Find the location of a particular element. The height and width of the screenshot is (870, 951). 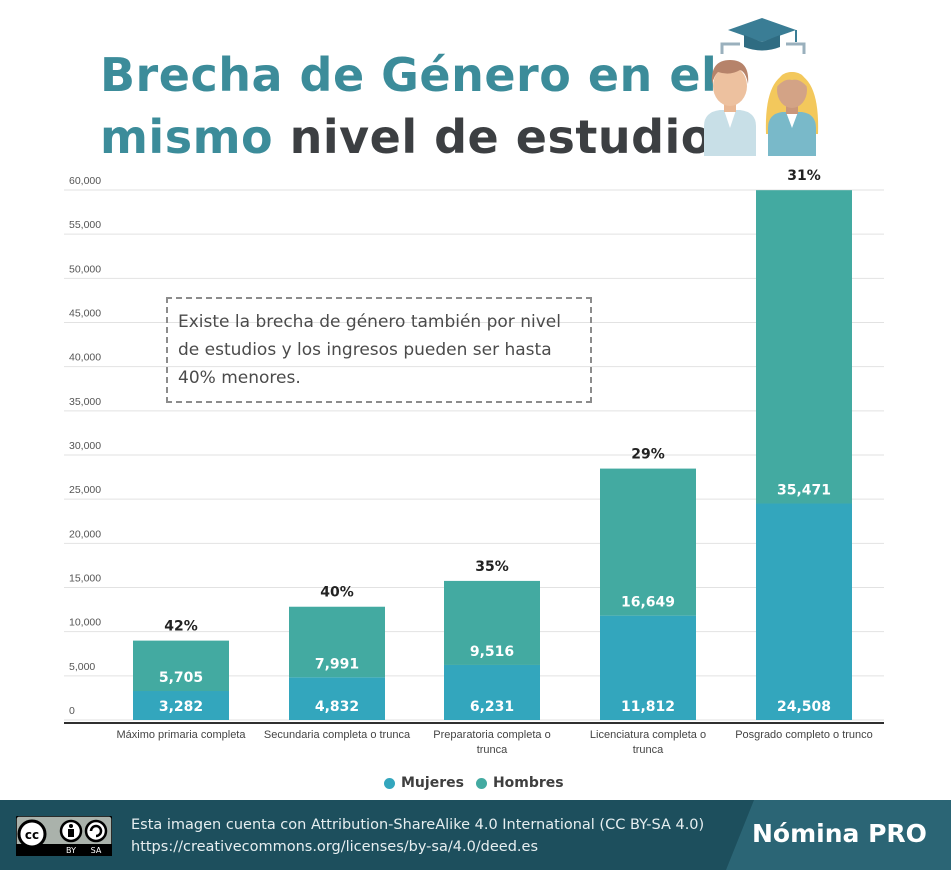

y-tick-label: 5,000 is located at coordinates (82, 667).